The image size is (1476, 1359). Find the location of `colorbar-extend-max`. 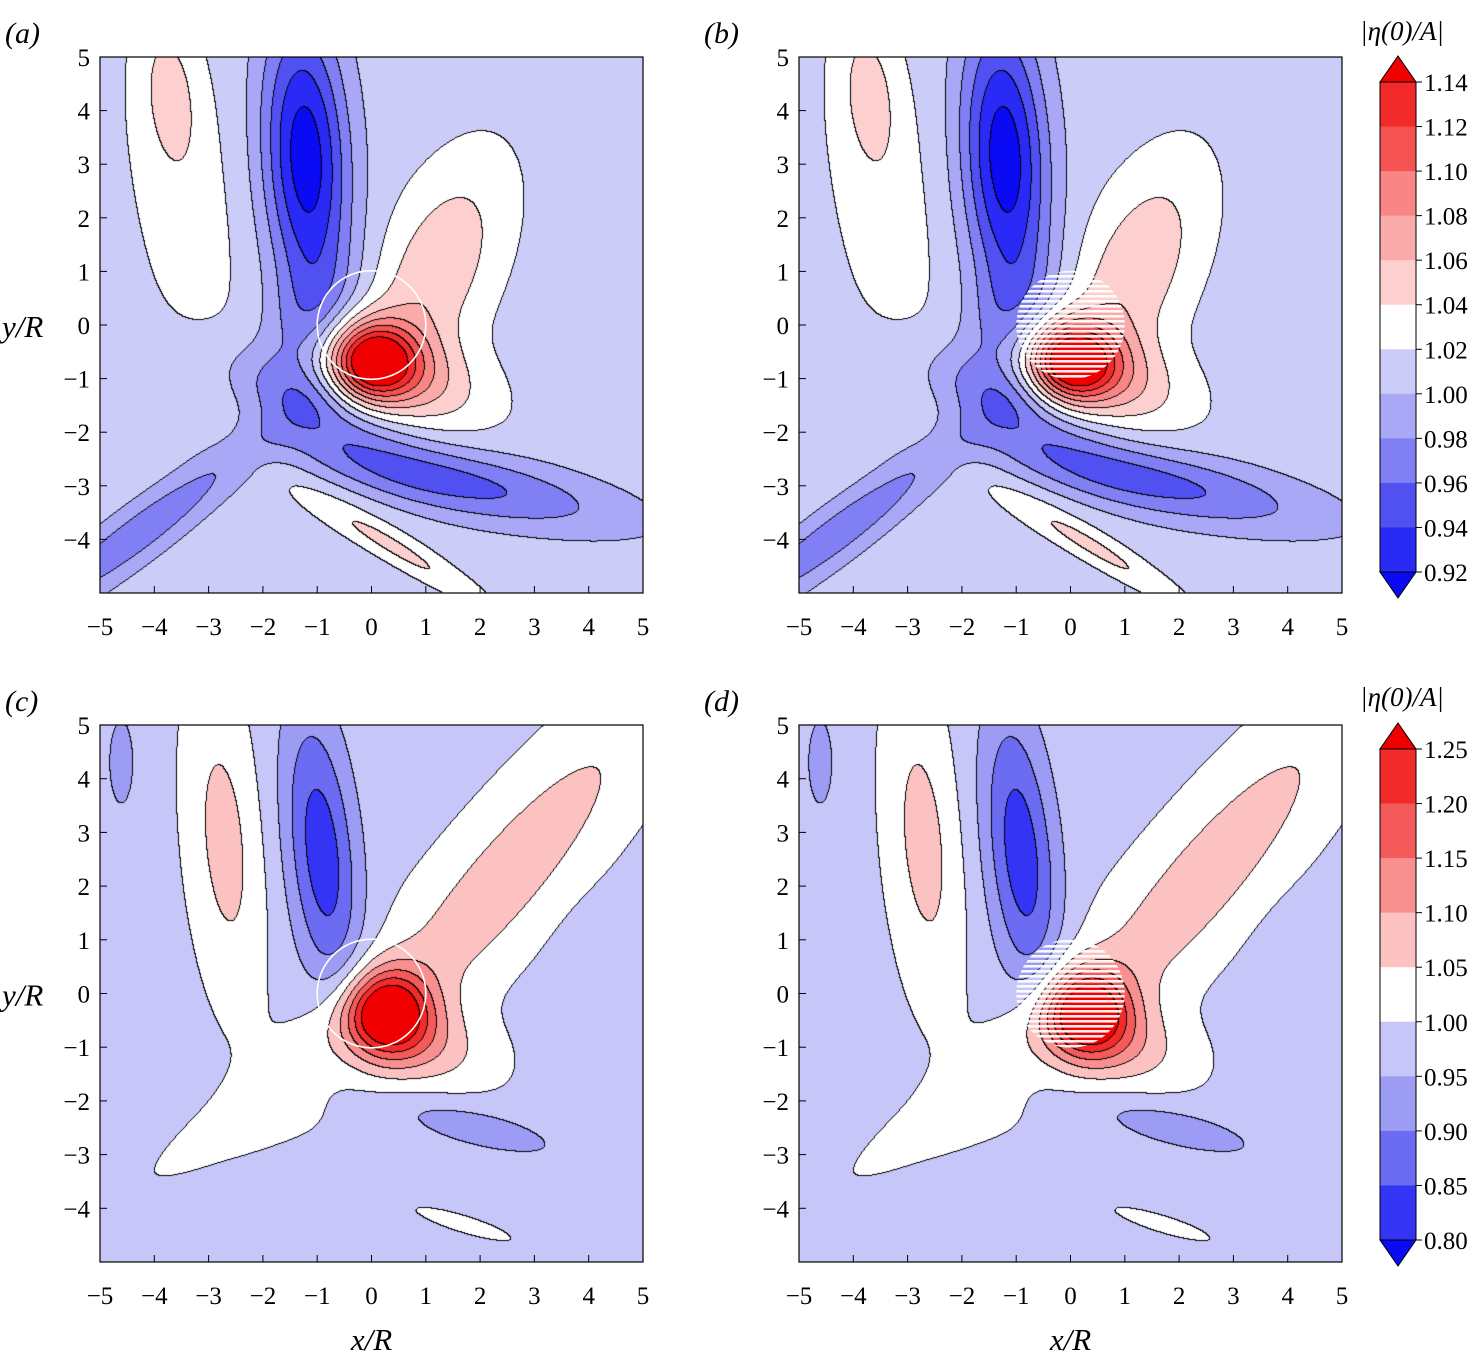

colorbar-extend-max is located at coordinates (1398, 736).